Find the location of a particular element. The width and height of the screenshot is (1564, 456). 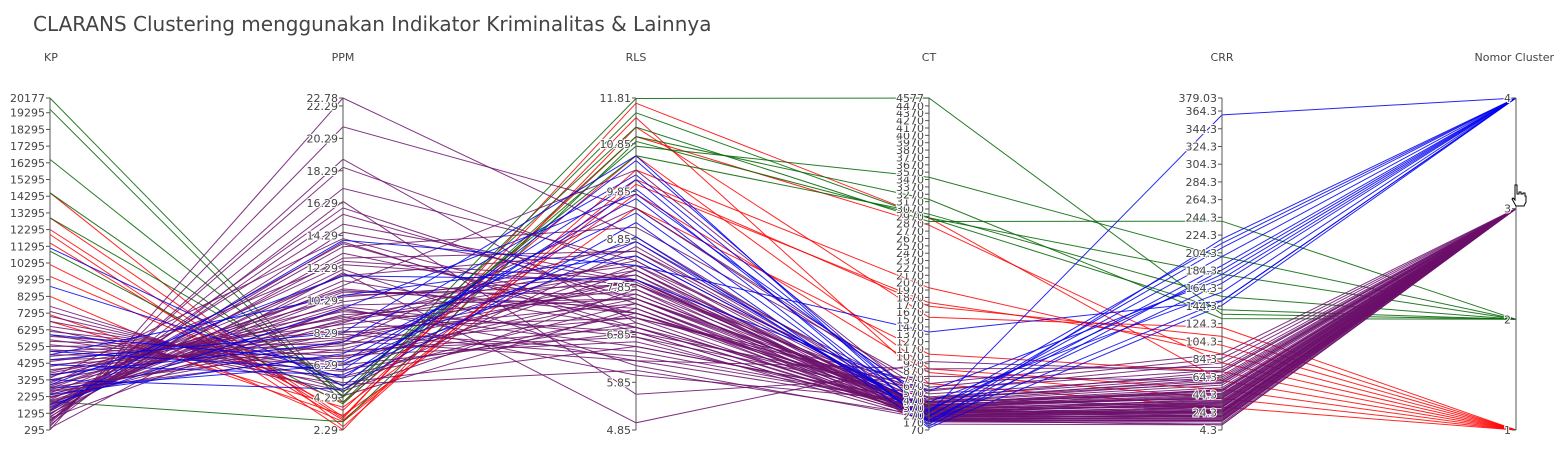

tick-label: 870 is located at coordinates (913, 371).